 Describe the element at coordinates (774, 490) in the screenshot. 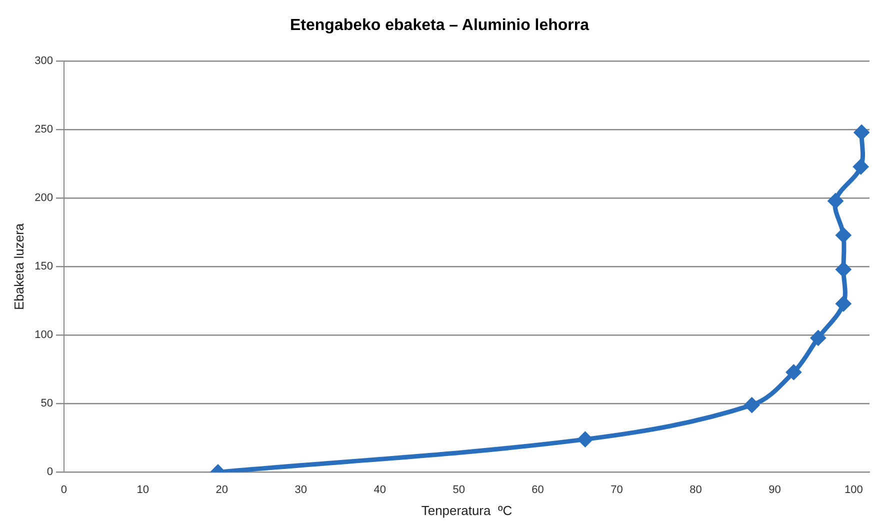

I see `x-tick-label: 90` at that location.